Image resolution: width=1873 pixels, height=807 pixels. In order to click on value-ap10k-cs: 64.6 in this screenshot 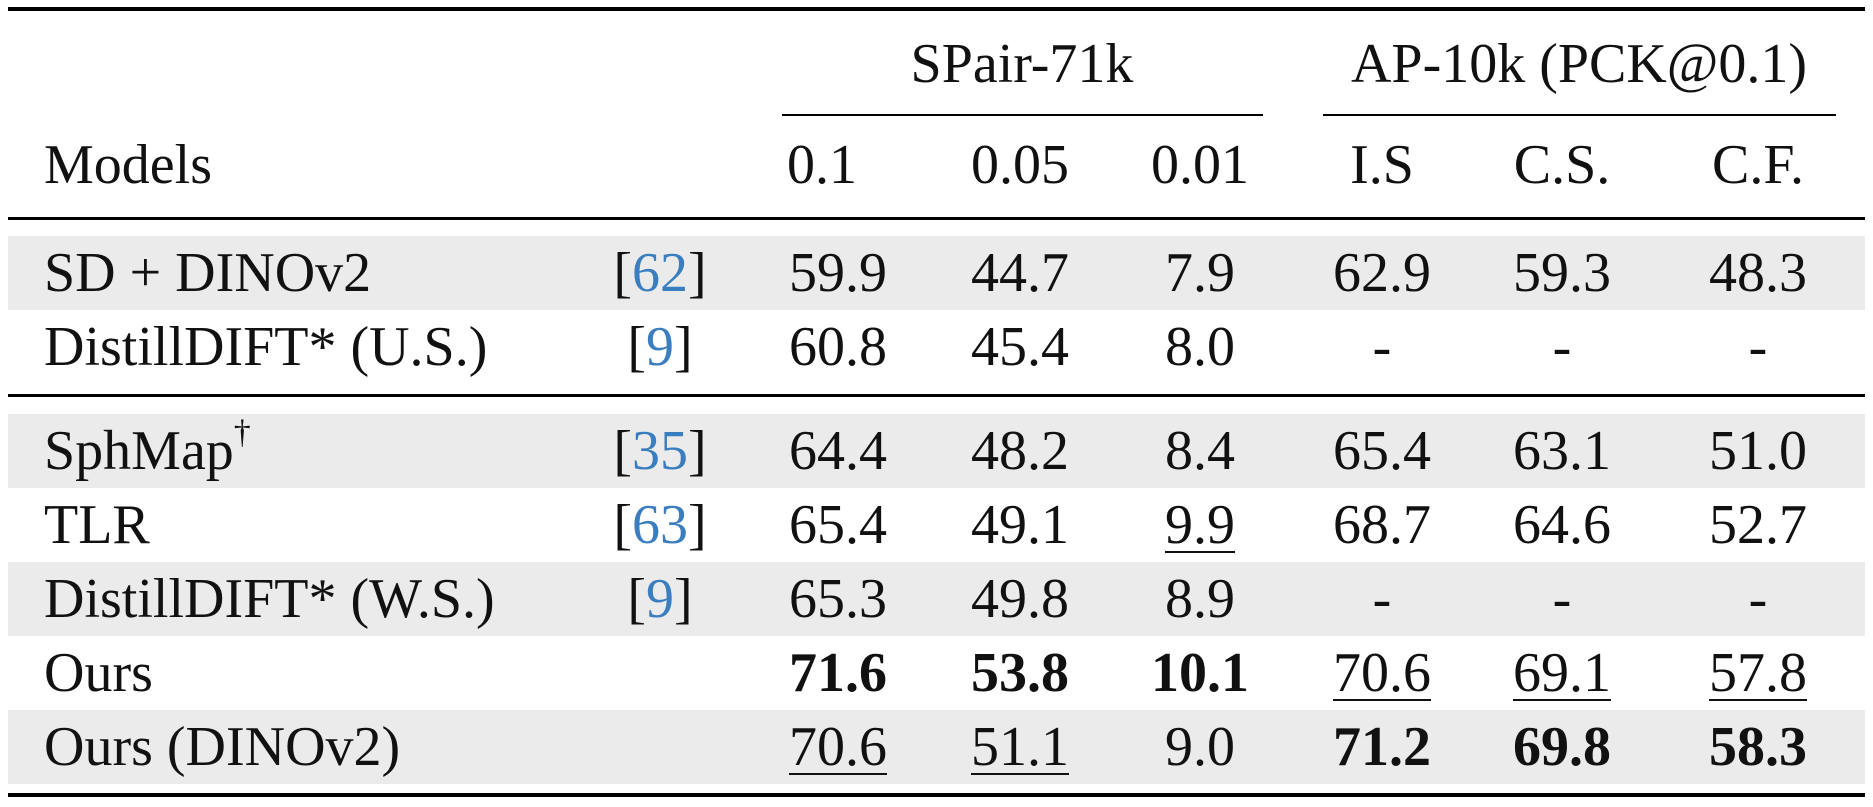, I will do `click(1562, 525)`.